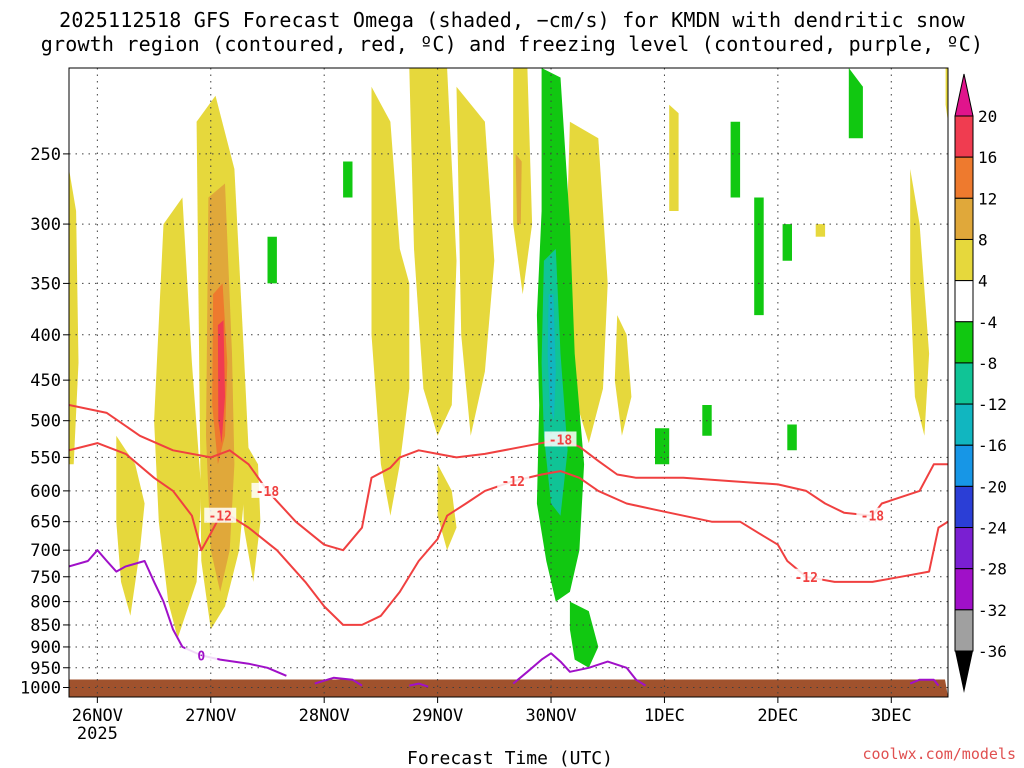 The width and height of the screenshot is (1024, 768). Describe the element at coordinates (987, 322) in the screenshot. I see `colorbar-label-5: -4` at that location.